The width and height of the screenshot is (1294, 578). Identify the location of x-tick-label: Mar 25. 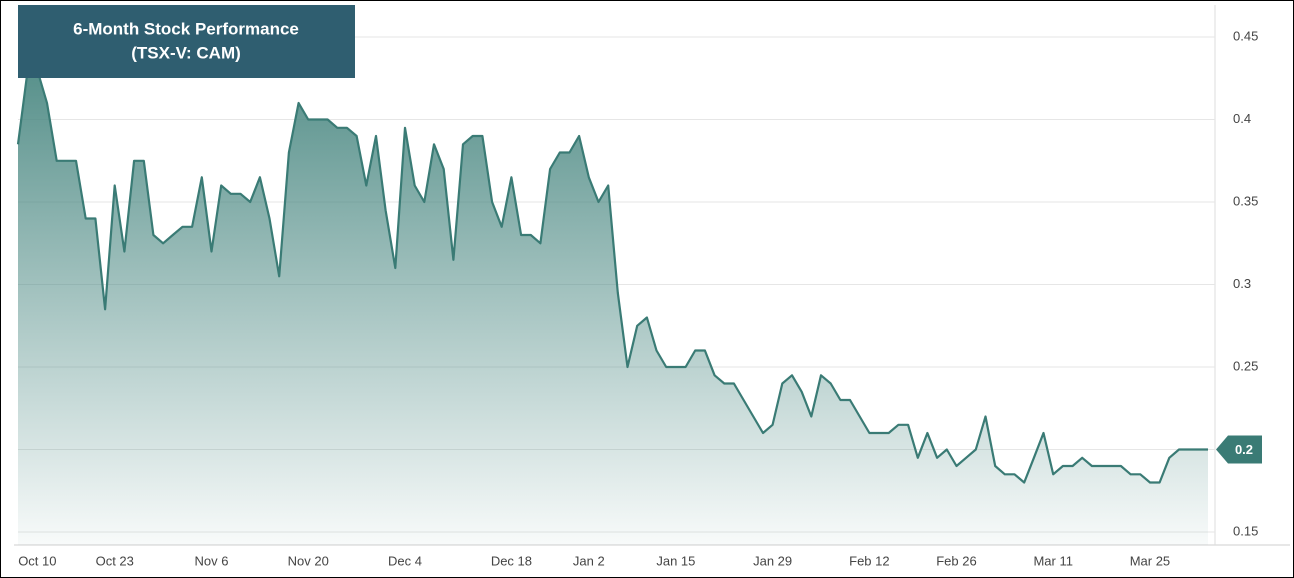
(1150, 560).